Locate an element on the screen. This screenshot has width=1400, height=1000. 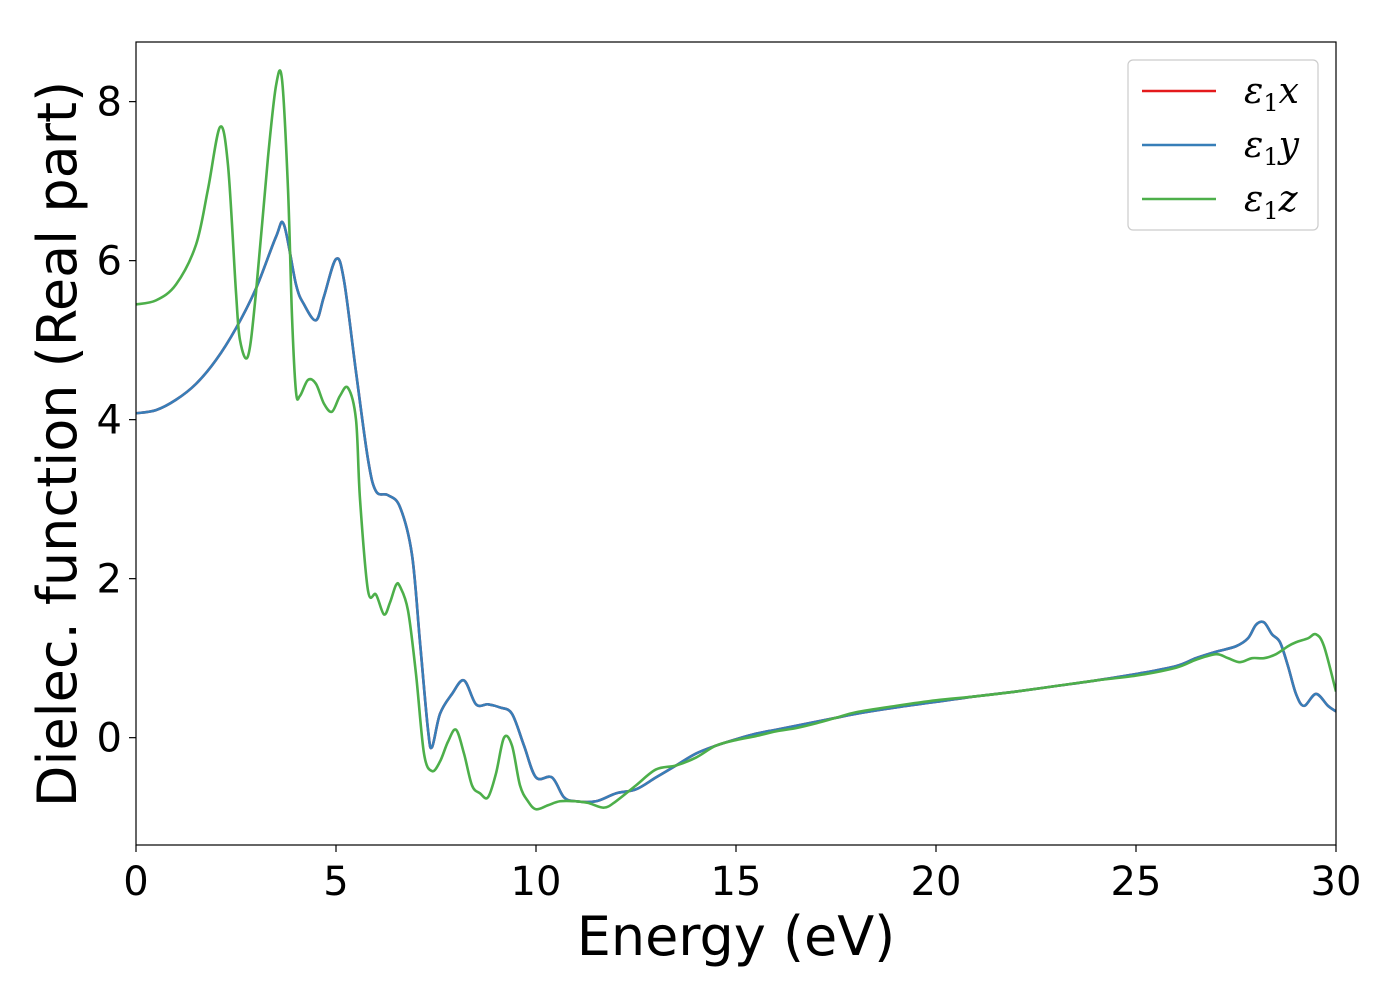
legend-box is located at coordinates (1223, 145).